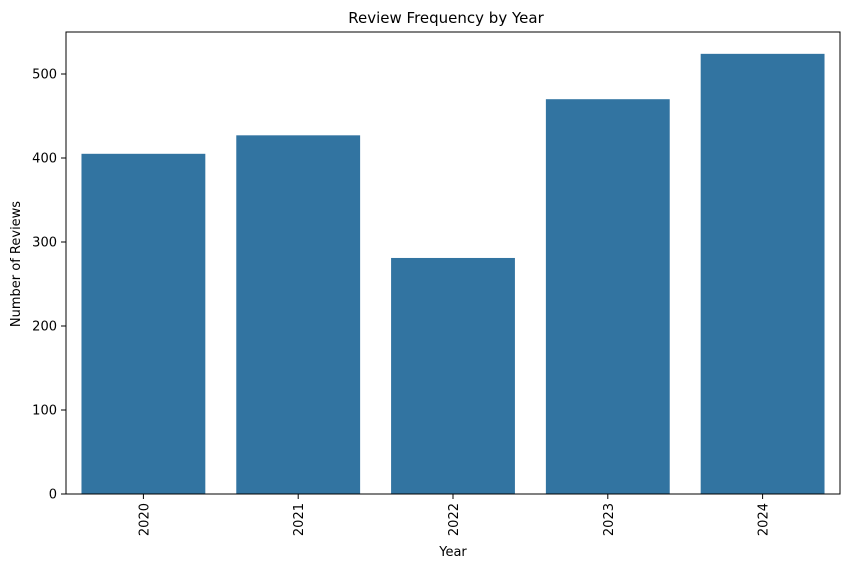 The height and width of the screenshot is (568, 850). I want to click on y-tick-label-100: 100, so click(44, 411).